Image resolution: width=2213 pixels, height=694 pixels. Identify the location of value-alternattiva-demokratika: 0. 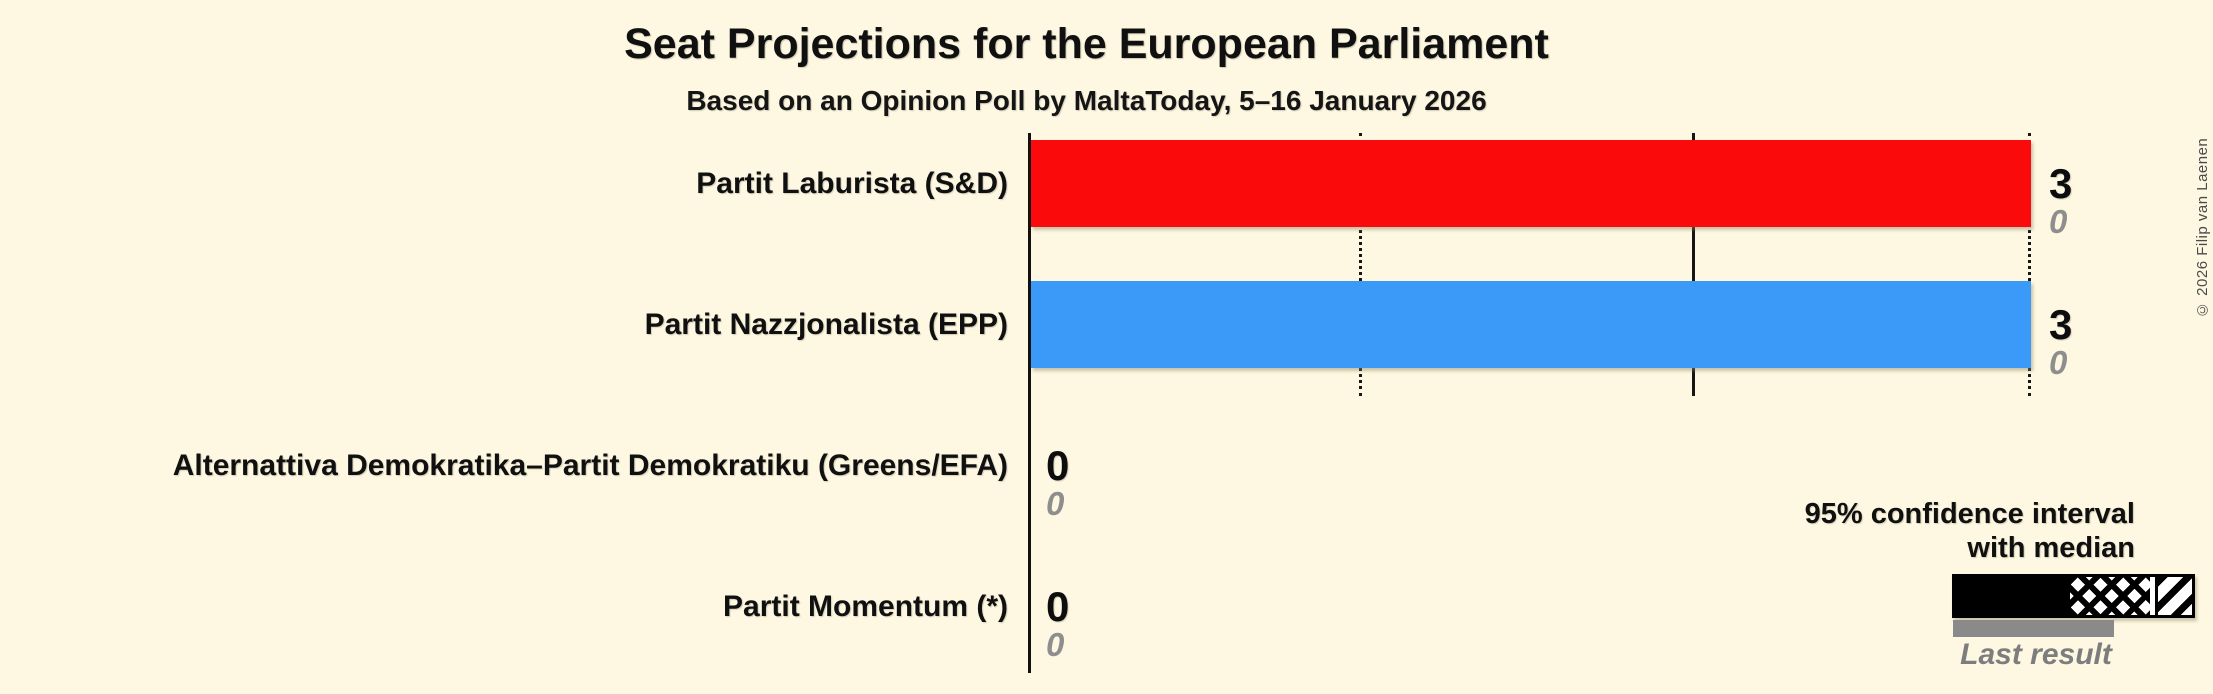
(1058, 465).